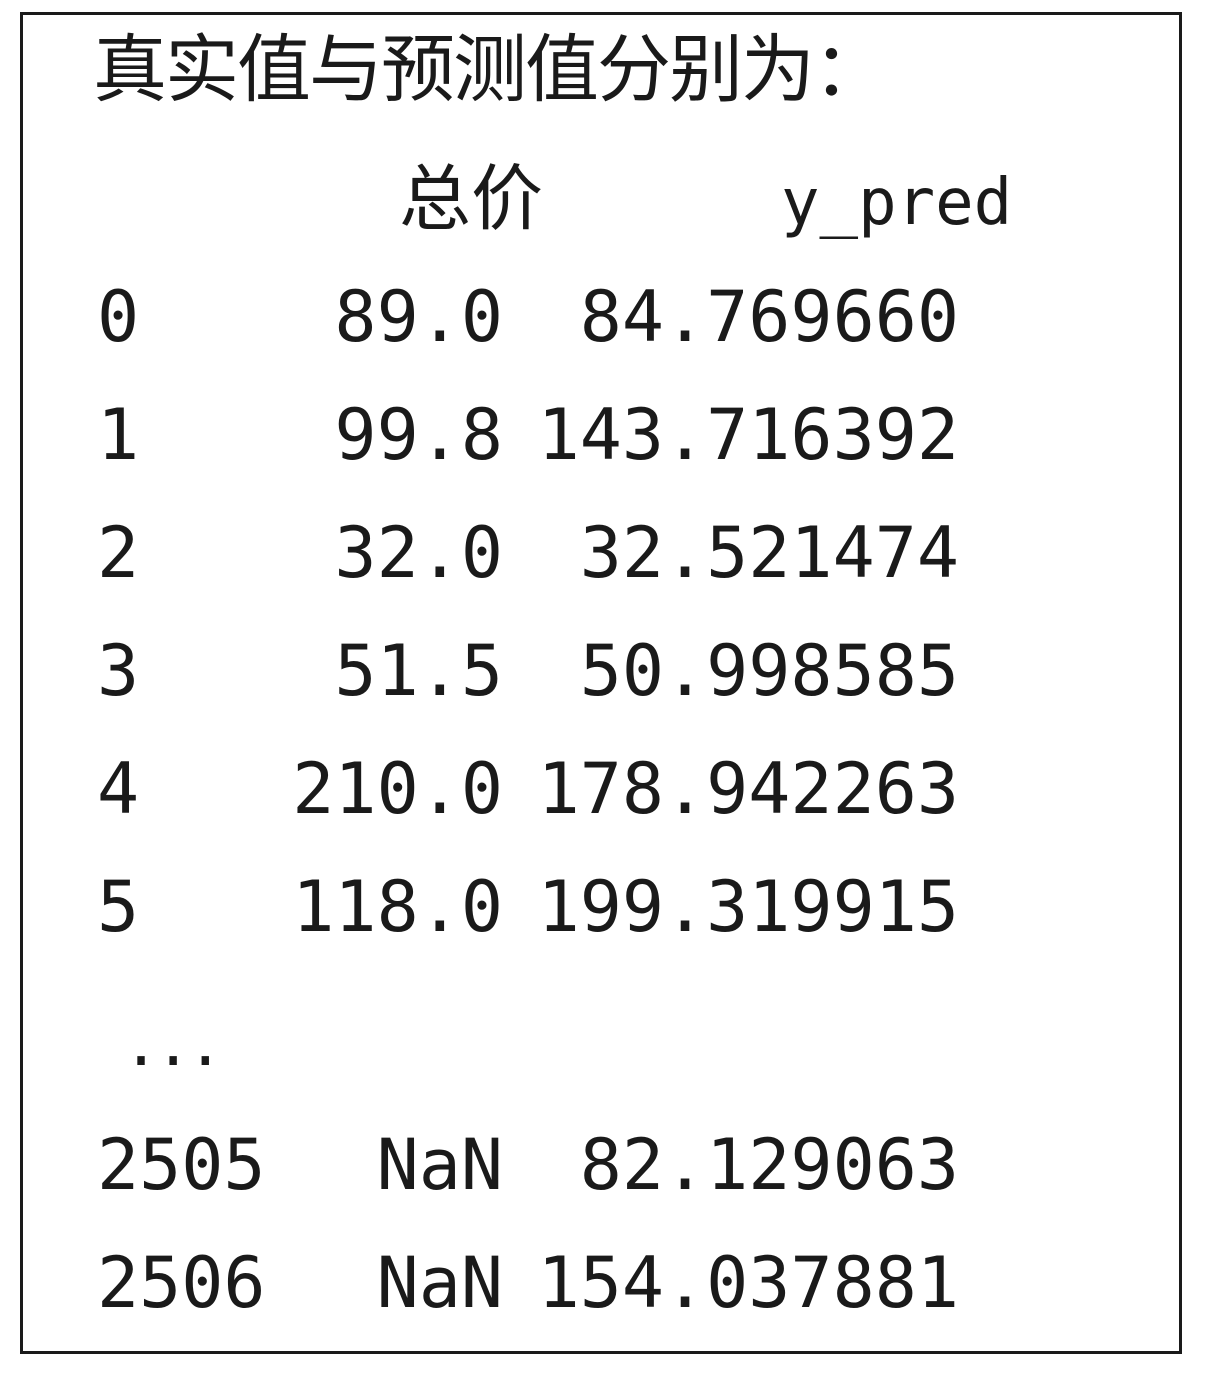 Image resolution: width=1211 pixels, height=1379 pixels. I want to click on row-index: 2505, so click(181, 1165).